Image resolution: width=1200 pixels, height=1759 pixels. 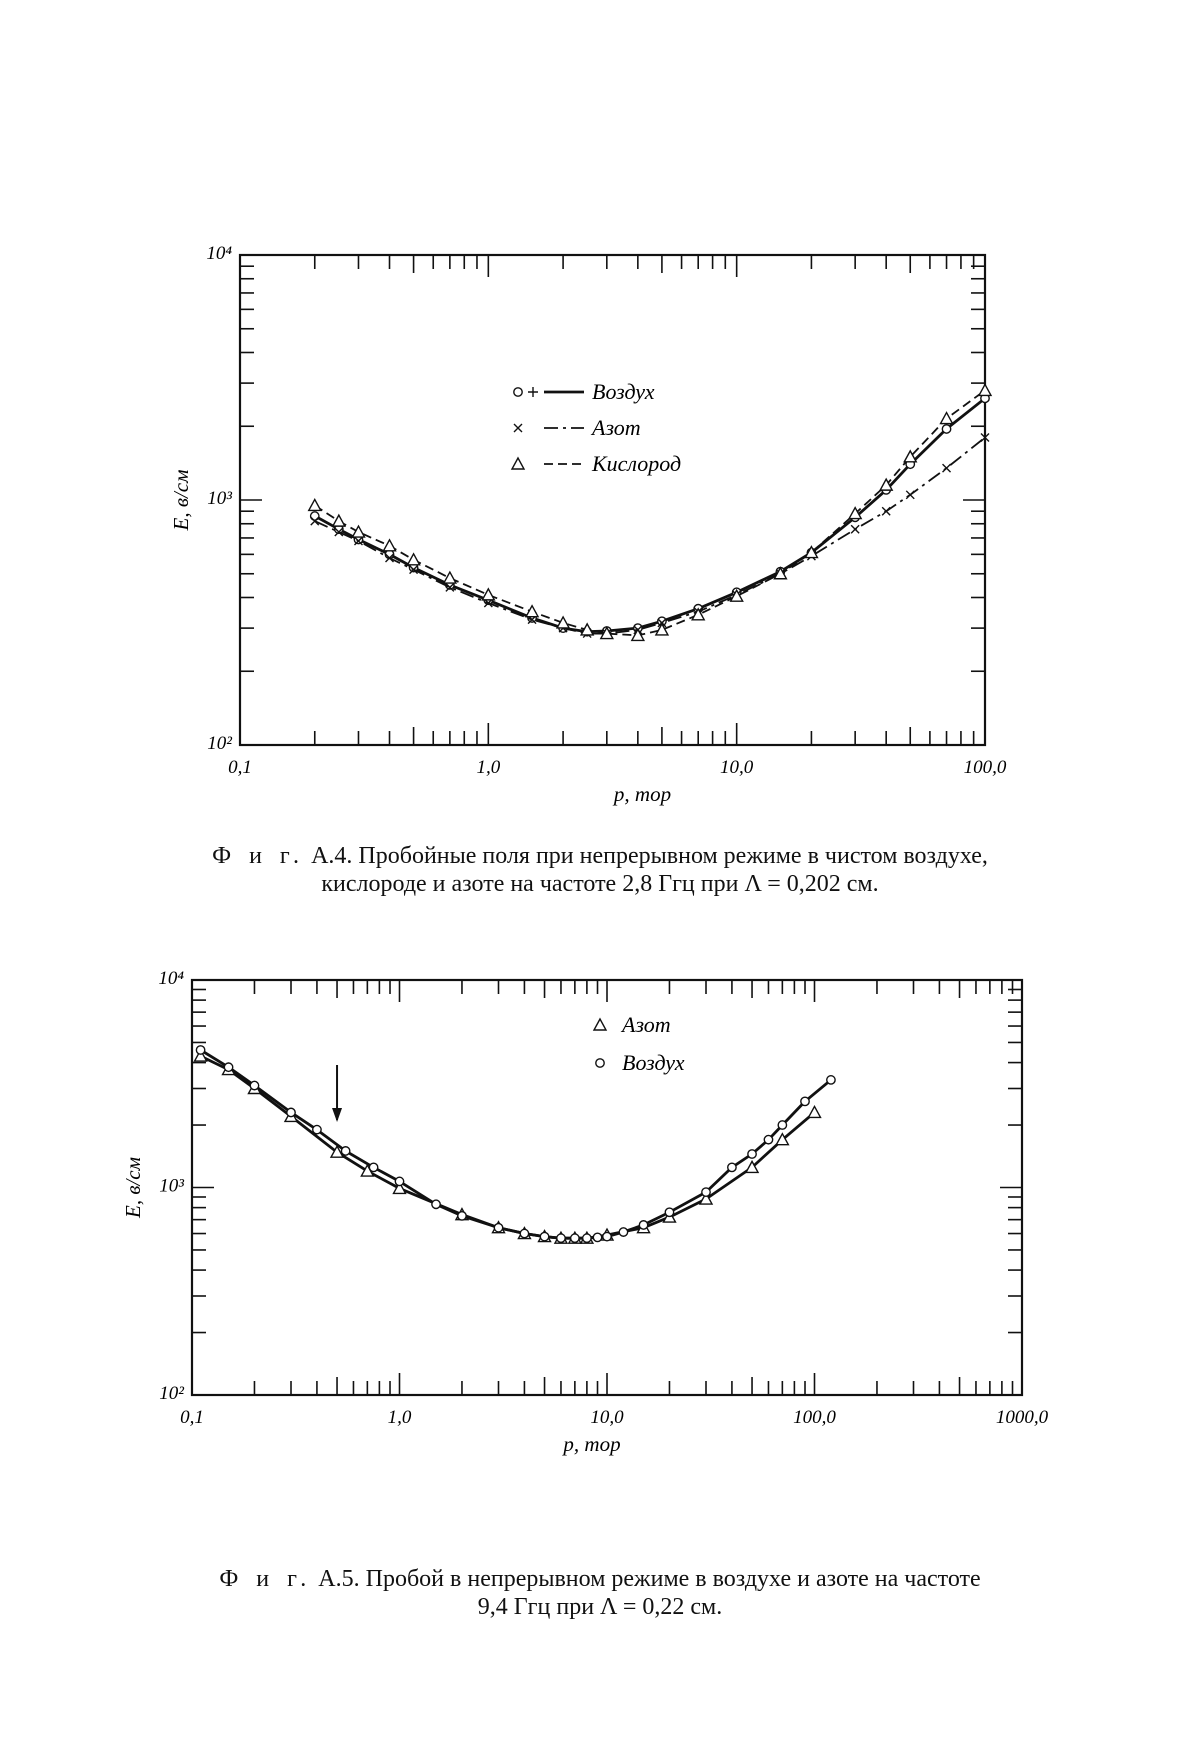 What do you see at coordinates (219, 498) in the screenshot?
I see `y-tick-label: 10³` at bounding box center [219, 498].